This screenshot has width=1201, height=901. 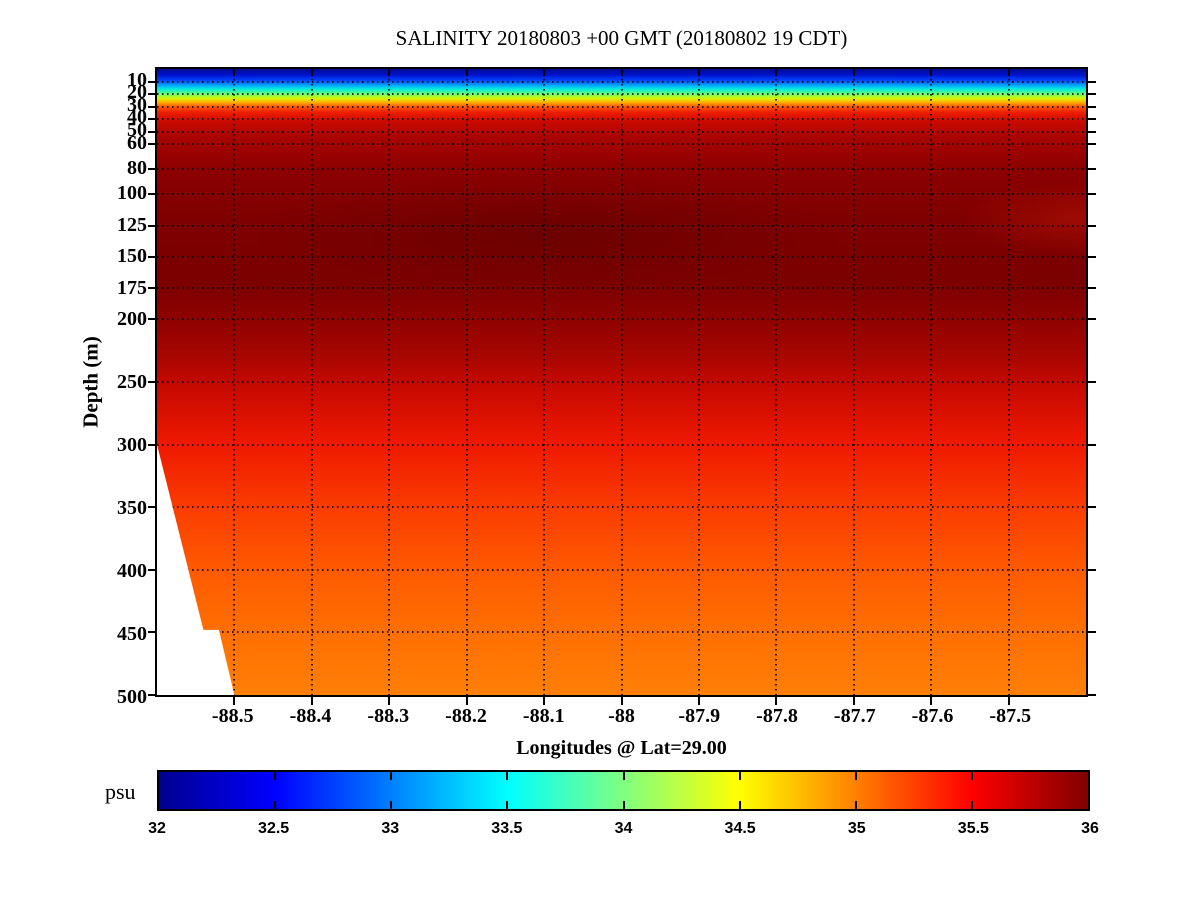 What do you see at coordinates (132, 697) in the screenshot?
I see `y-tick-label: 500` at bounding box center [132, 697].